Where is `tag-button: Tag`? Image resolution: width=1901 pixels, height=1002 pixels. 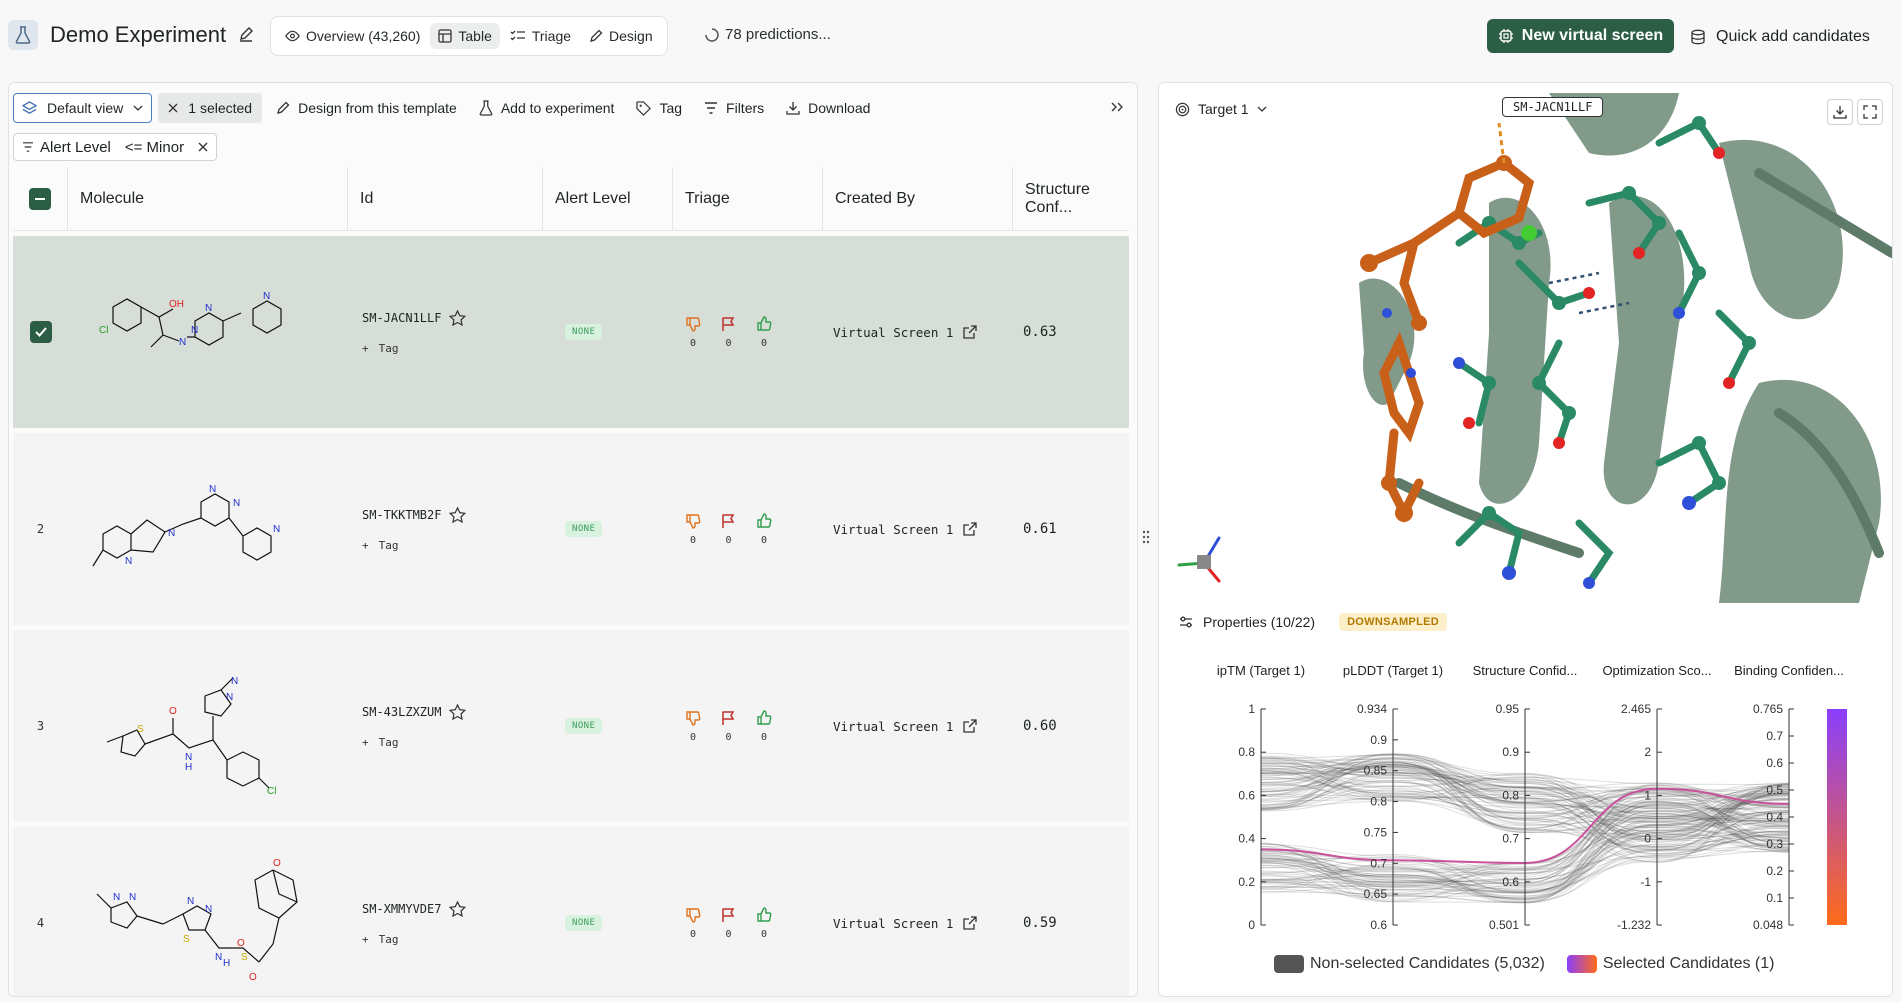
tag-button: Tag is located at coordinates (659, 108).